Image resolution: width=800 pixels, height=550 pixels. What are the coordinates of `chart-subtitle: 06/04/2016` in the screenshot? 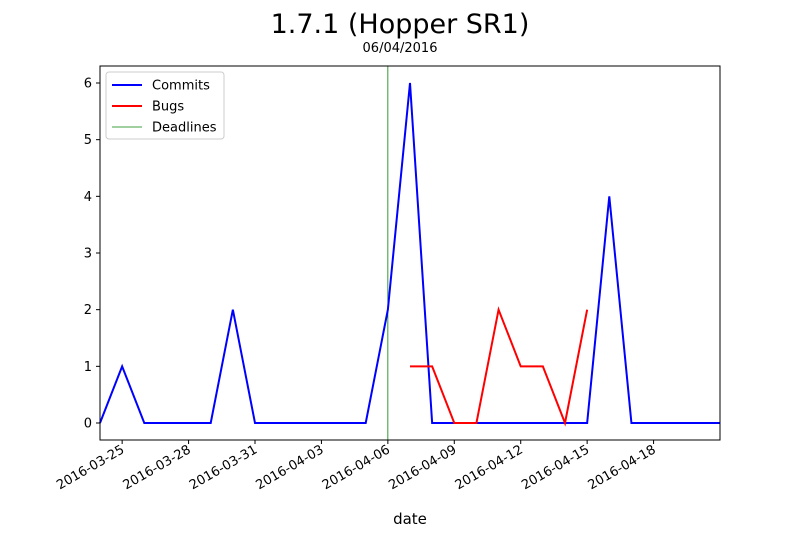 It's located at (400, 48).